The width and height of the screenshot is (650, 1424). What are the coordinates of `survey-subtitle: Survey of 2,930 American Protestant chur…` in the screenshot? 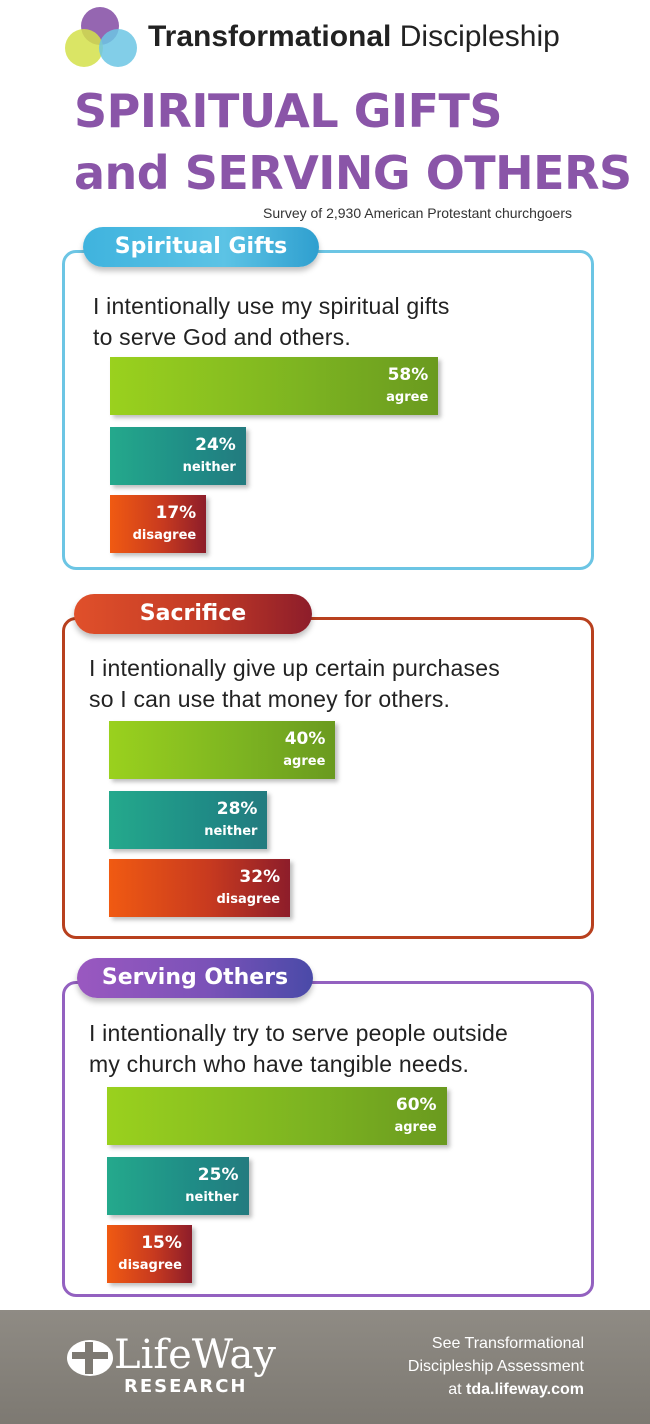 It's located at (417, 213).